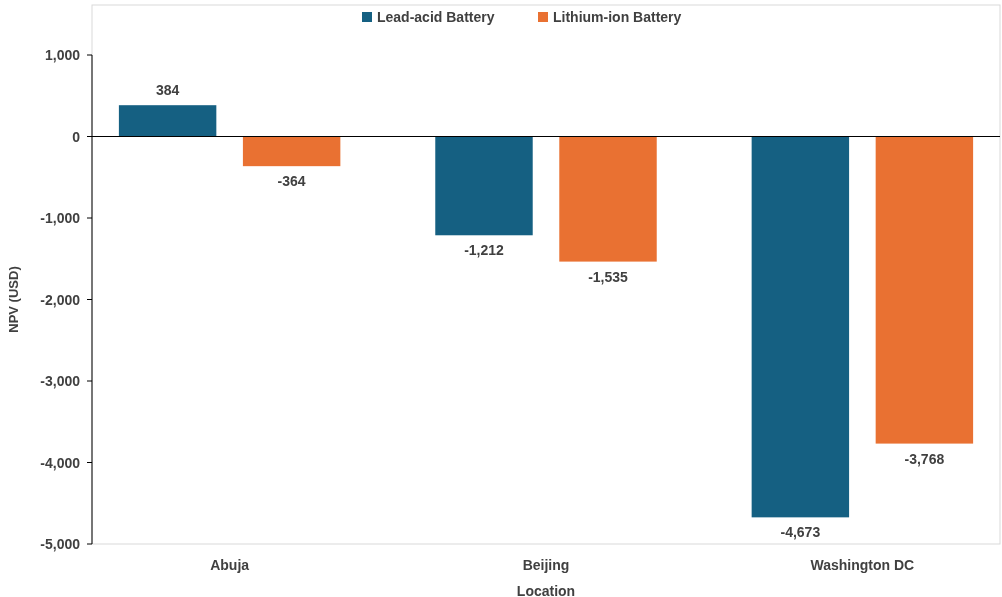 Image resolution: width=1002 pixels, height=597 pixels. Describe the element at coordinates (546, 590) in the screenshot. I see `x-axis-title: Location` at that location.